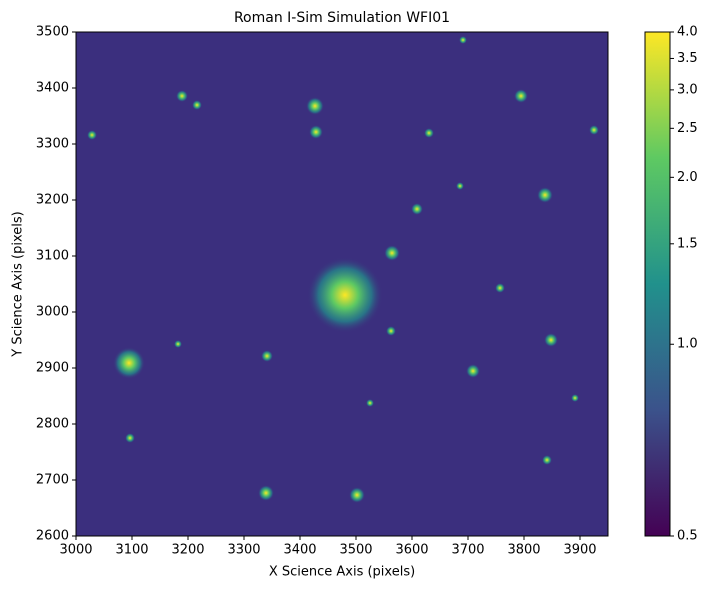  Describe the element at coordinates (687, 128) in the screenshot. I see `colorbar-tick-label: 2.5` at that location.